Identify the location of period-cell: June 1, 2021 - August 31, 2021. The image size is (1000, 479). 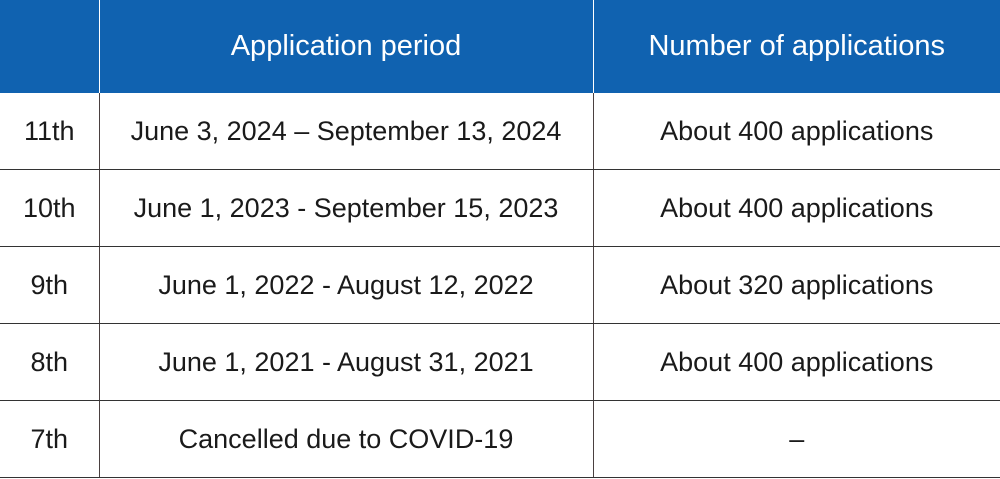
(345, 362).